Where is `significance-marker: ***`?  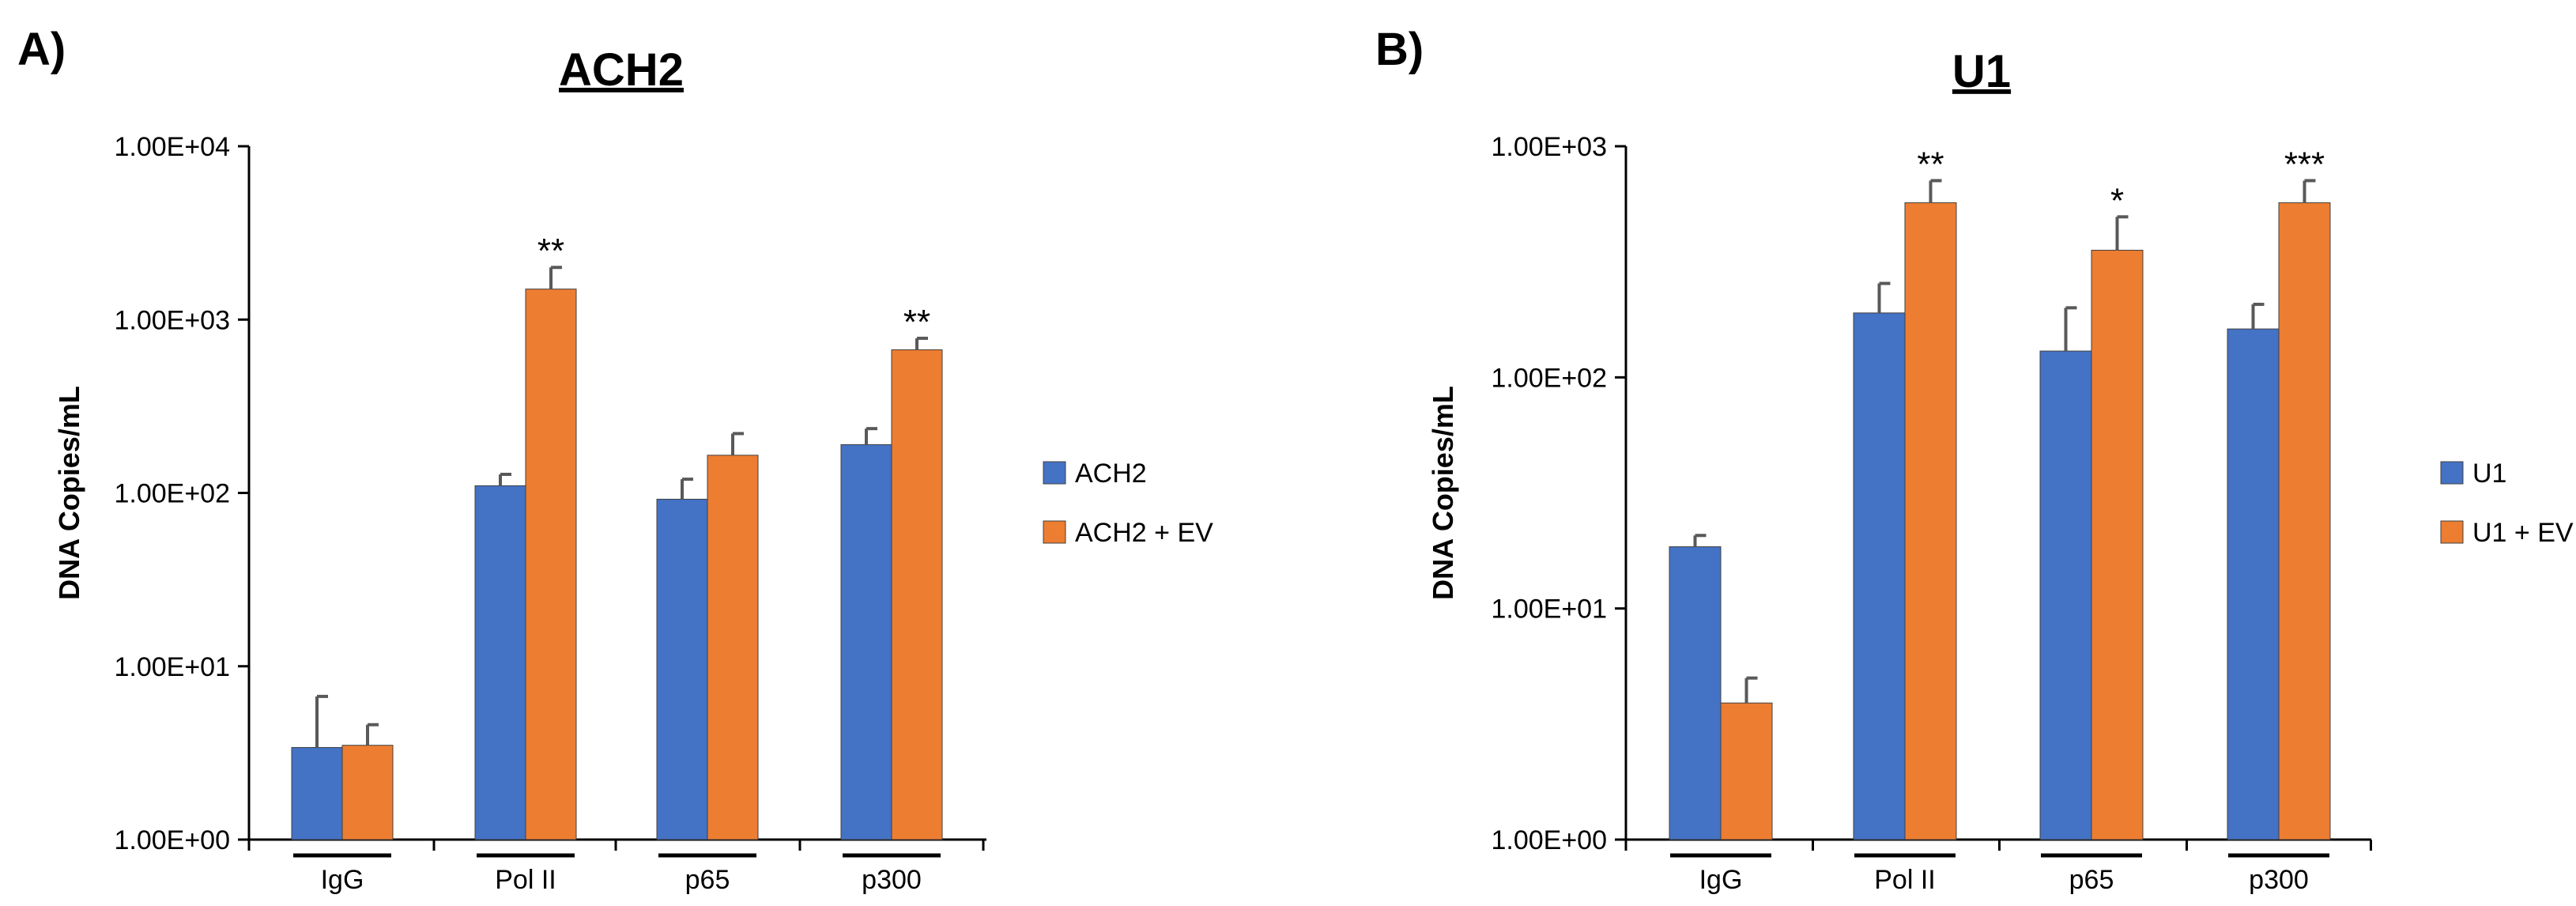
significance-marker: *** is located at coordinates (2304, 164).